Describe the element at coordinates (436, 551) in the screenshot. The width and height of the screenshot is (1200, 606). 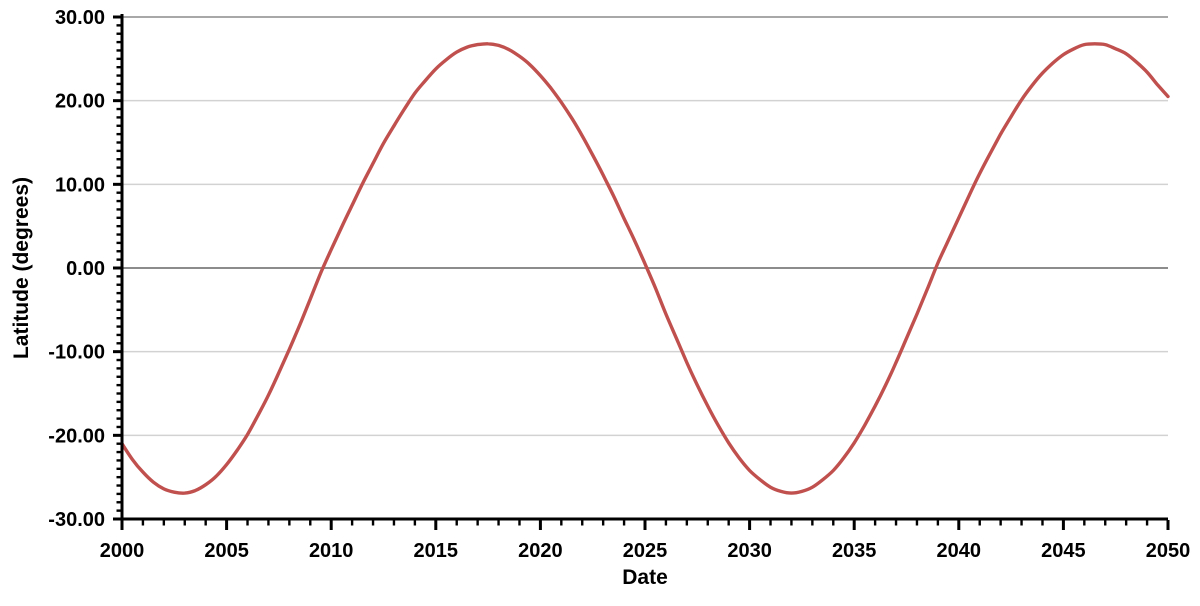
I see `x-tick-label: 2015` at that location.